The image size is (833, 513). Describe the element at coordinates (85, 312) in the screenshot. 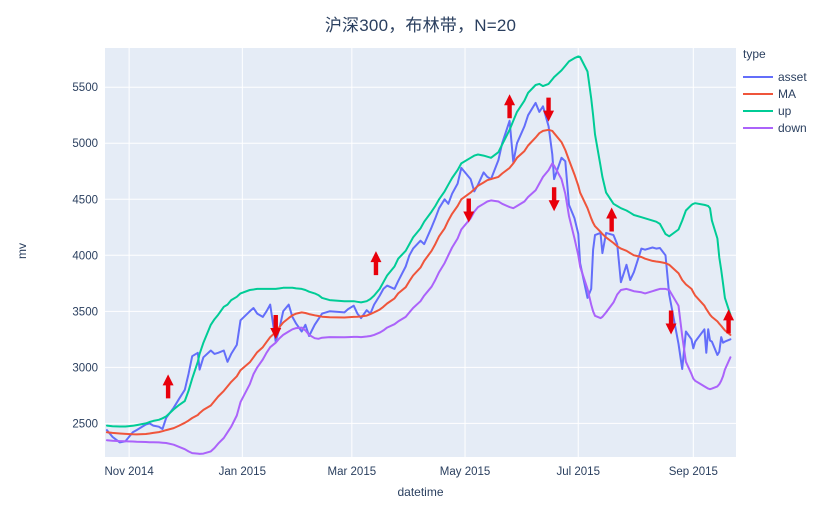

I see `y-tick-label: 3500` at that location.